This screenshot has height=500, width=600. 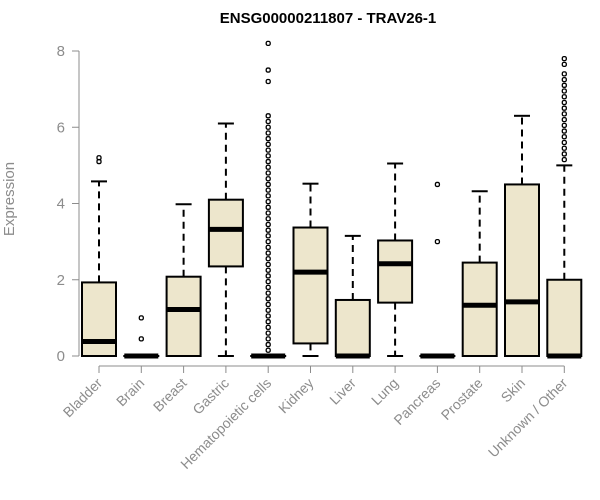 I want to click on box-brain, so click(x=141, y=337).